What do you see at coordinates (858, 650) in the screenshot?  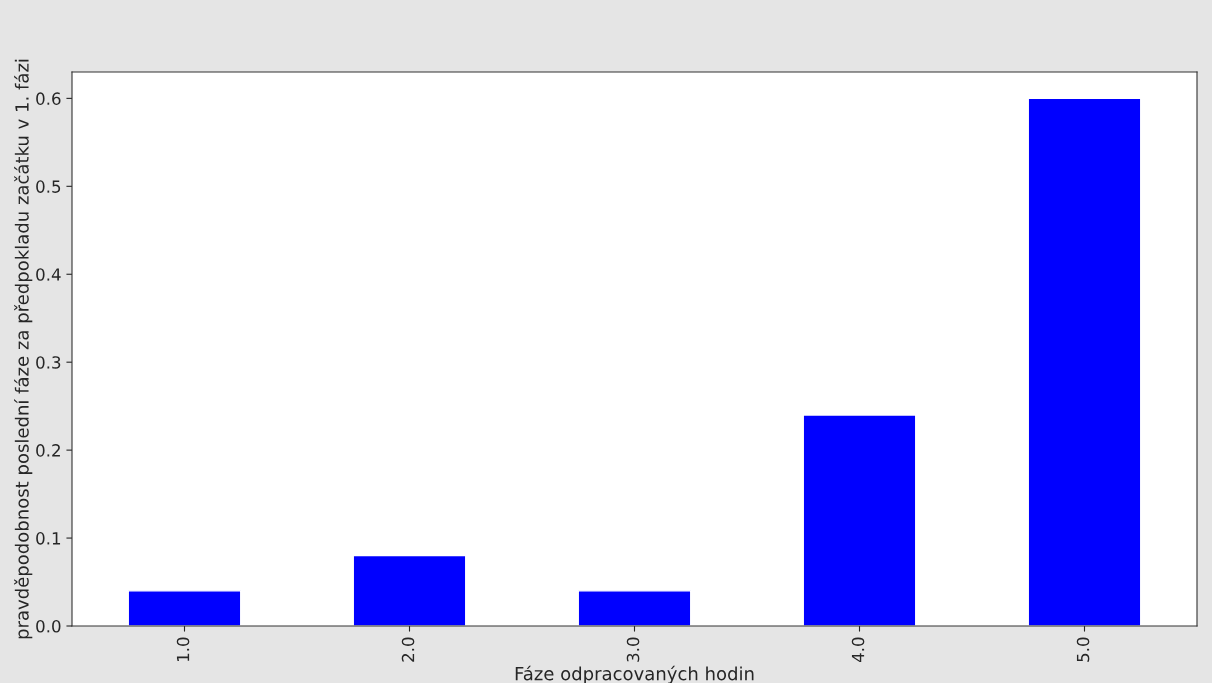 I see `x-tick-label: 4.0` at bounding box center [858, 650].